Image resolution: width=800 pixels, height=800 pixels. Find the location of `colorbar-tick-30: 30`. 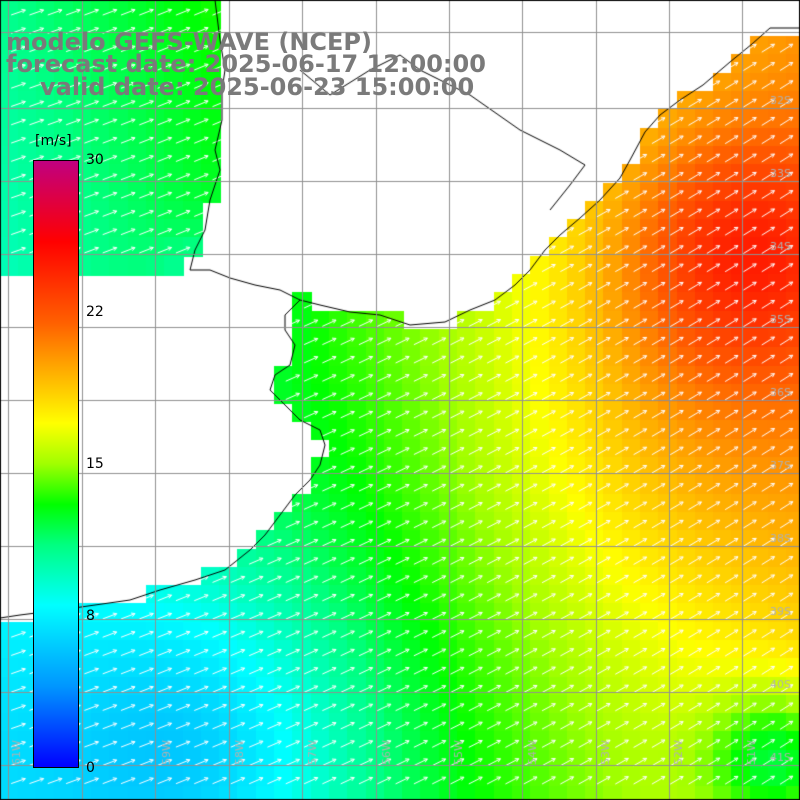

colorbar-tick-30: 30 is located at coordinates (95, 160).